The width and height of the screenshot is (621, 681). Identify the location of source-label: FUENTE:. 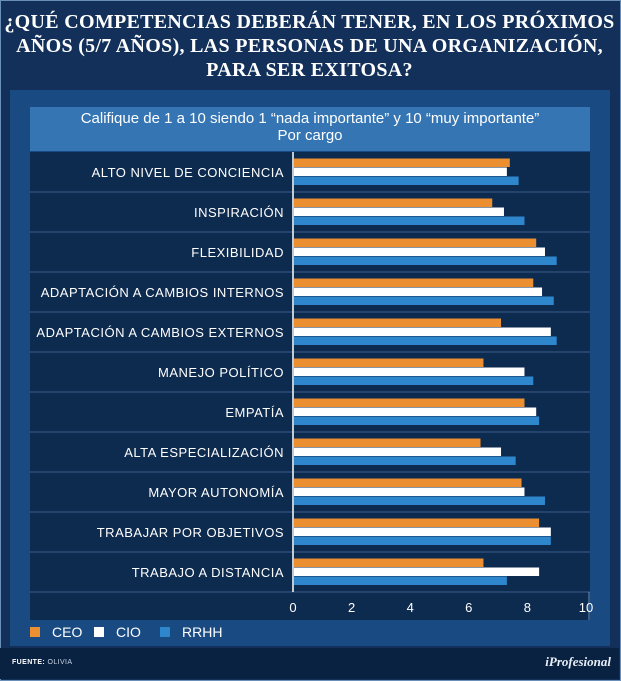
(29, 662).